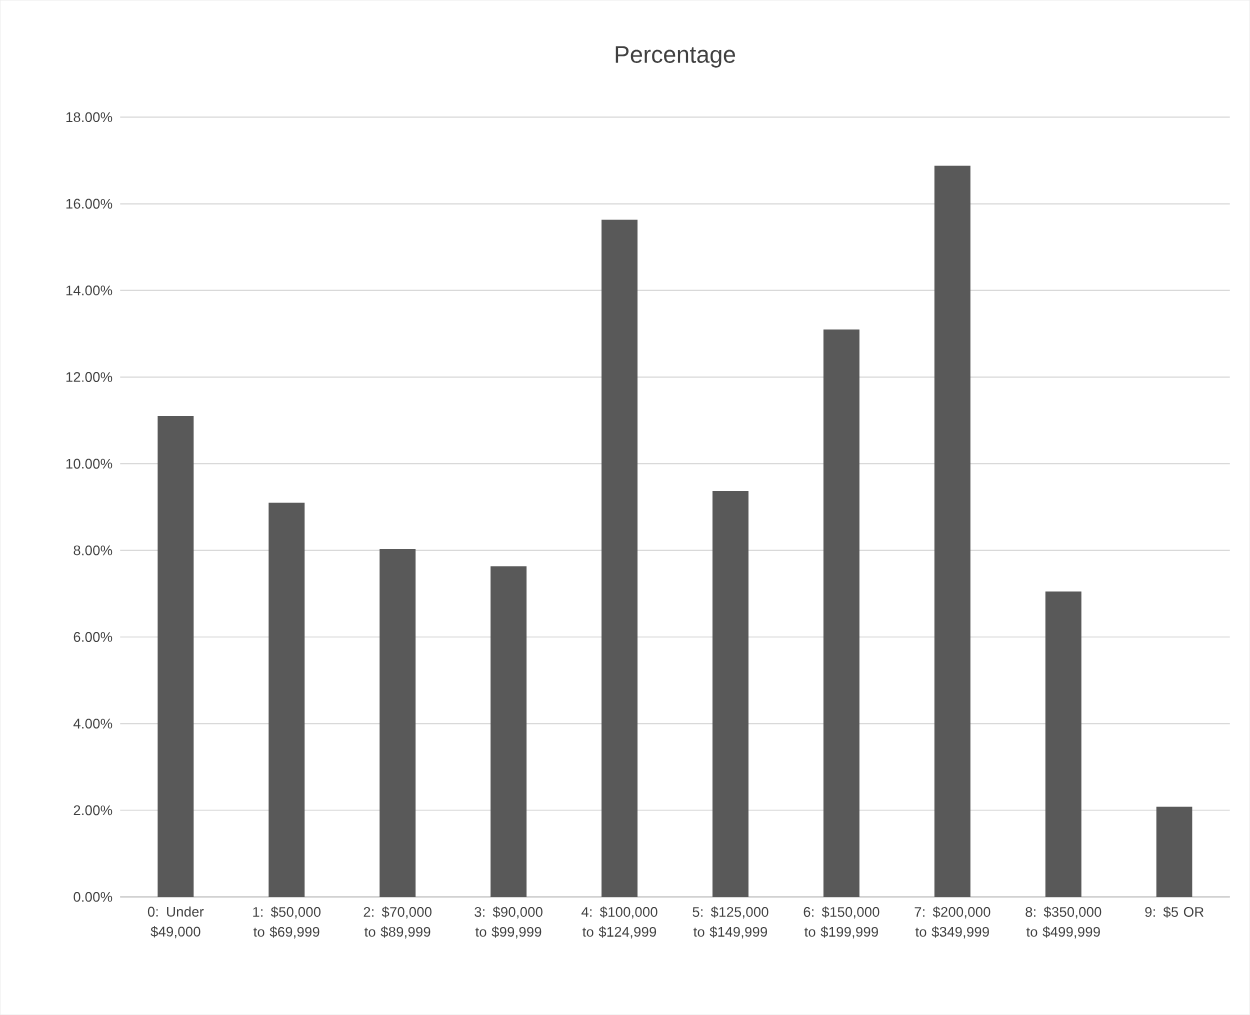 This screenshot has height=1015, width=1250. What do you see at coordinates (619, 922) in the screenshot?
I see `x-tick-label: 4: $100,000 to $124,999` at bounding box center [619, 922].